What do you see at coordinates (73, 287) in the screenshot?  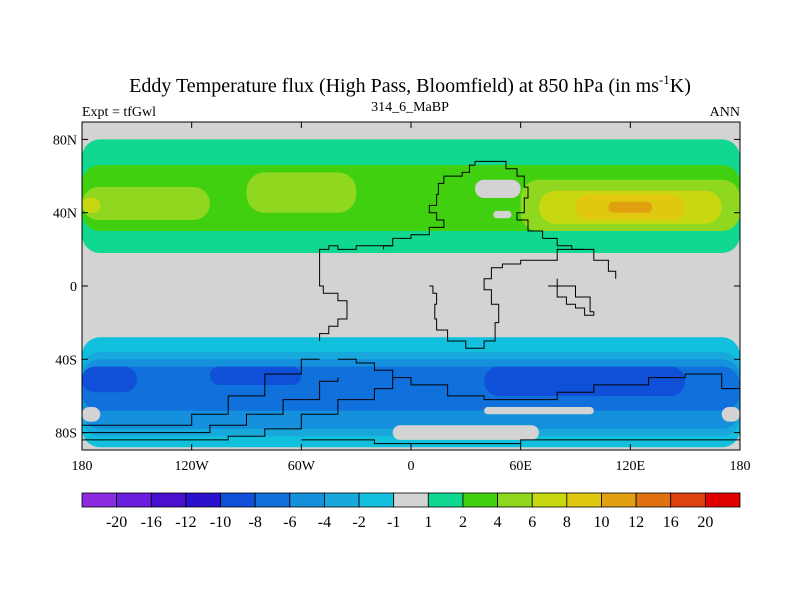 I see `lat-tick-label-0: 0` at bounding box center [73, 287].